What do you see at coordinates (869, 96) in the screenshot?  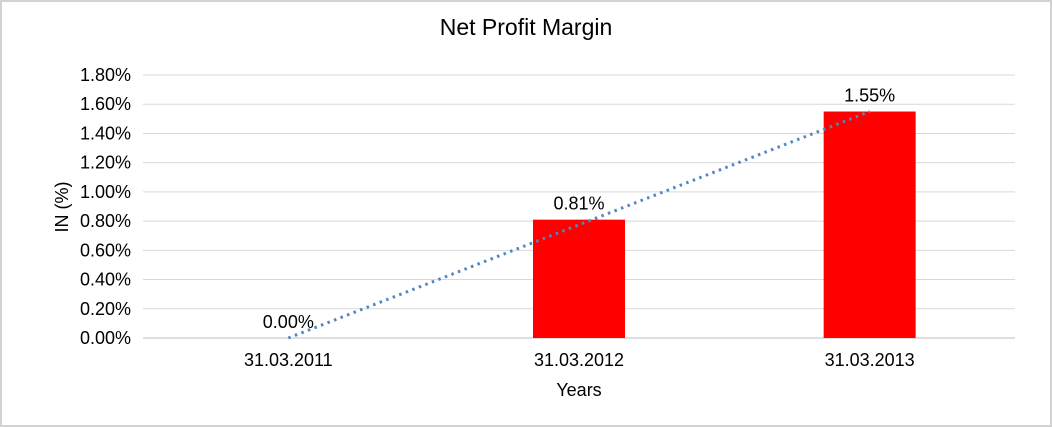 I see `data-label: 1.55%` at bounding box center [869, 96].